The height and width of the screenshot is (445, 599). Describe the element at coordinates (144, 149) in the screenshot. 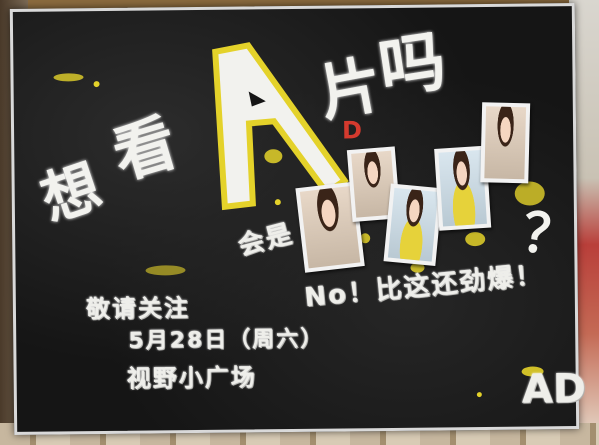

I see `headline-char-kan: 看` at that location.